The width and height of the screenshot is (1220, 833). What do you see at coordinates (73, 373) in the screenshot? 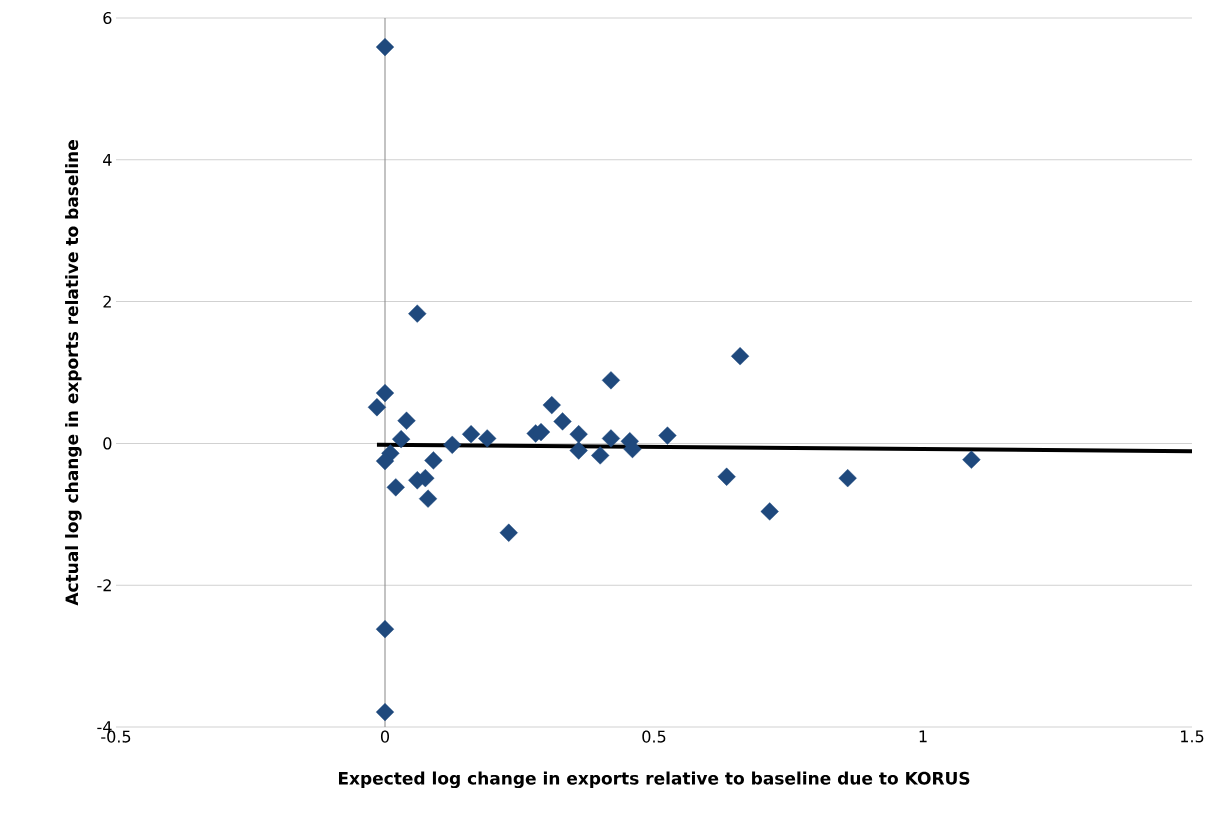
I see `y-axis-title: Actual log change in exports relative to baseline` at bounding box center [73, 373].